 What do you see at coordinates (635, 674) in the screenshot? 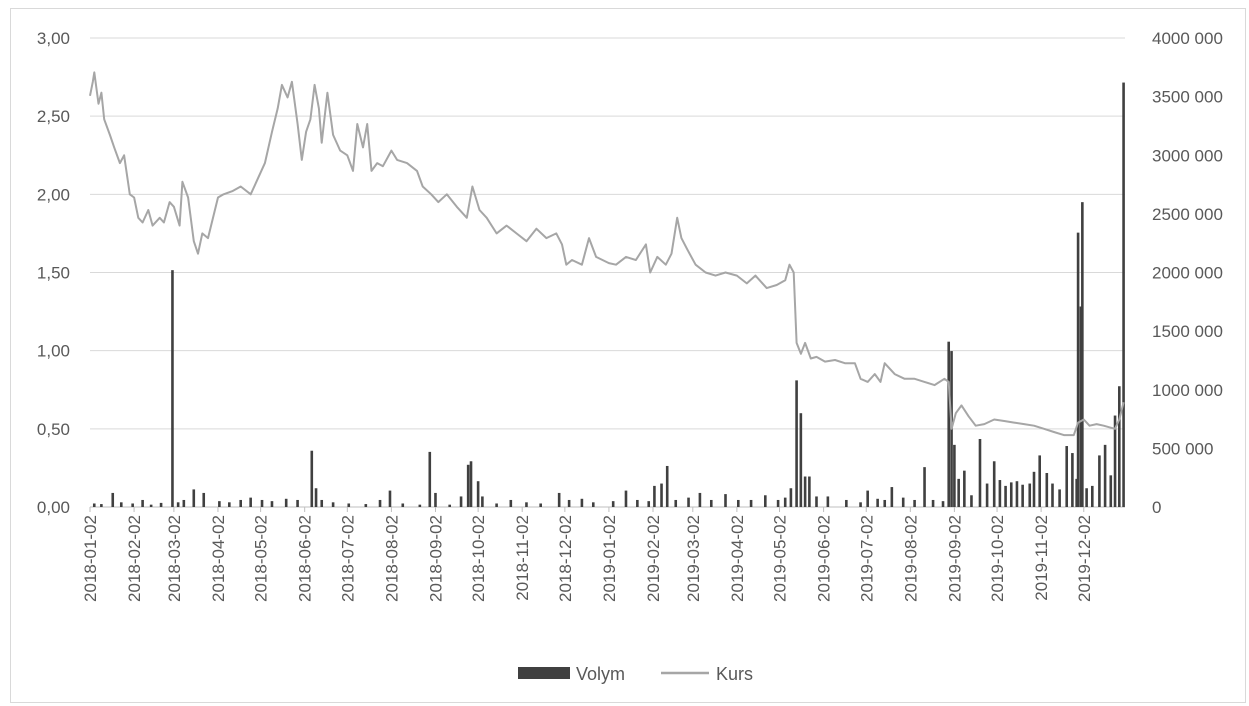
I see `legend: Volym Kurs` at bounding box center [635, 674].